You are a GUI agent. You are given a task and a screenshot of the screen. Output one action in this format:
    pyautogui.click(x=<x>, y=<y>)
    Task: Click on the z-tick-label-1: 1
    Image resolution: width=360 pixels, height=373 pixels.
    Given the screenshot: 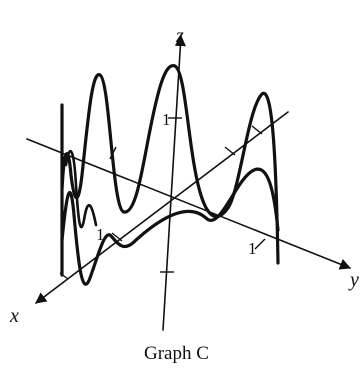 What is the action you would take?
    pyautogui.click(x=166, y=119)
    